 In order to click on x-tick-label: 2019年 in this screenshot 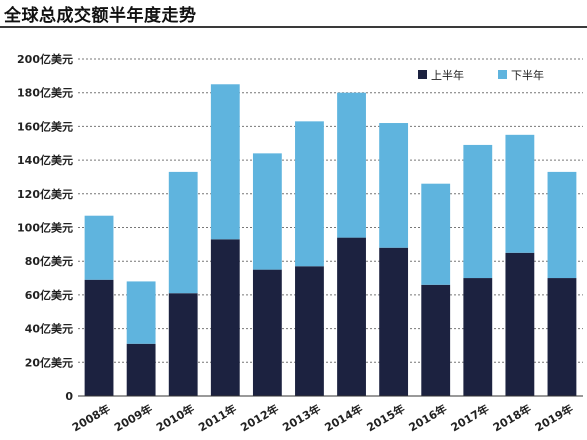, I will do `click(553, 417)`.